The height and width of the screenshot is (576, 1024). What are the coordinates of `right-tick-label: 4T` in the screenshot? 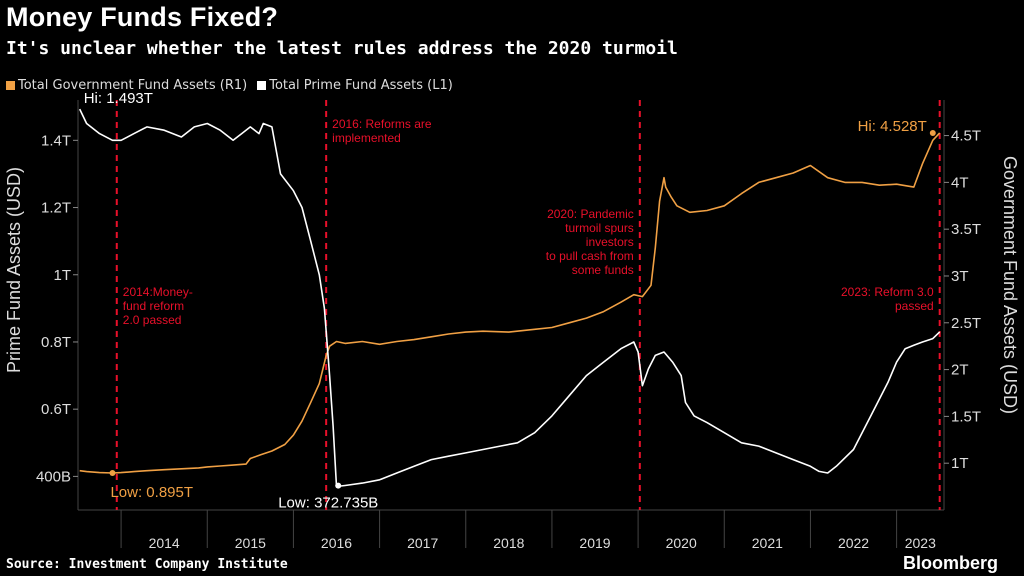 It's located at (960, 182).